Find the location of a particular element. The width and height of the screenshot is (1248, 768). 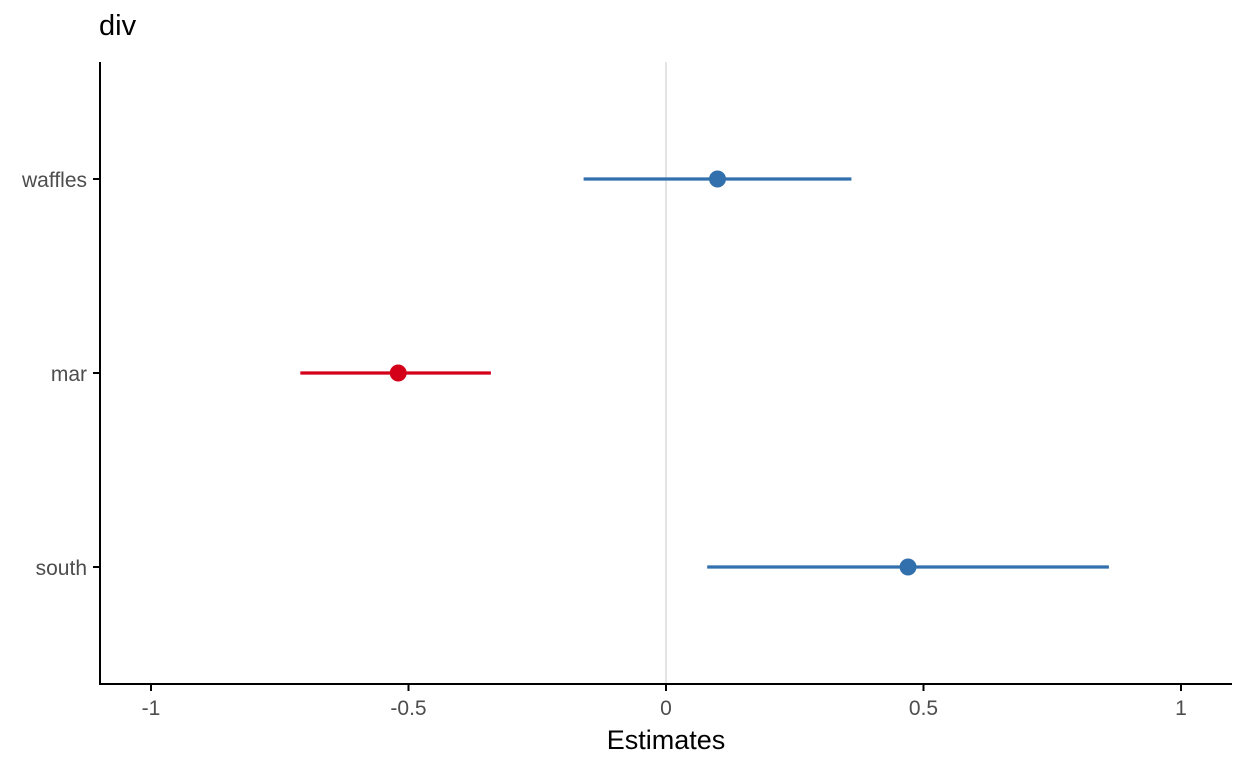

chart-title: div is located at coordinates (118, 26).